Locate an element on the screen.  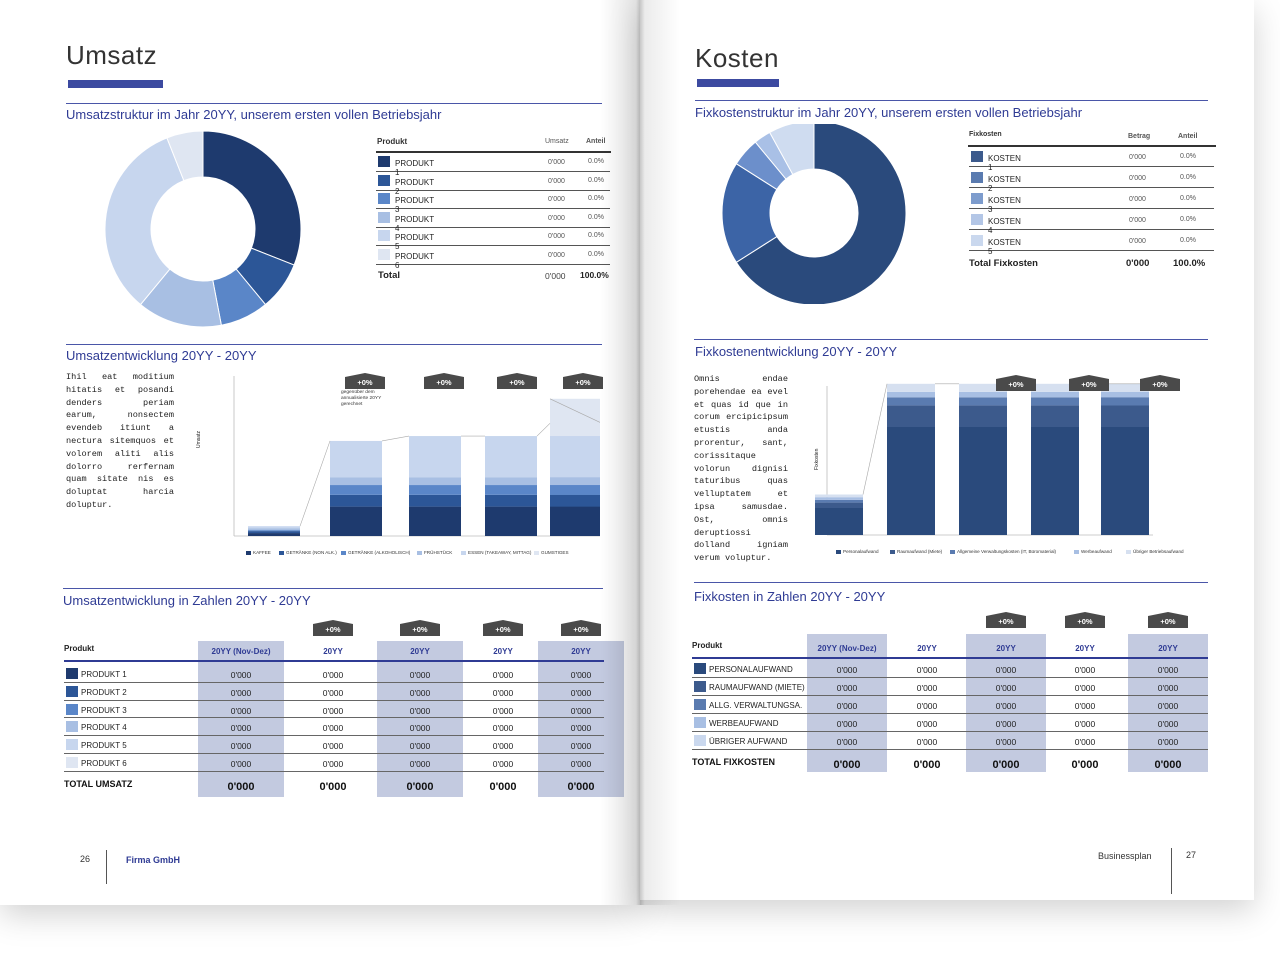
chart-y-axis-label: Fixkosten is located at coordinates (817, 459).